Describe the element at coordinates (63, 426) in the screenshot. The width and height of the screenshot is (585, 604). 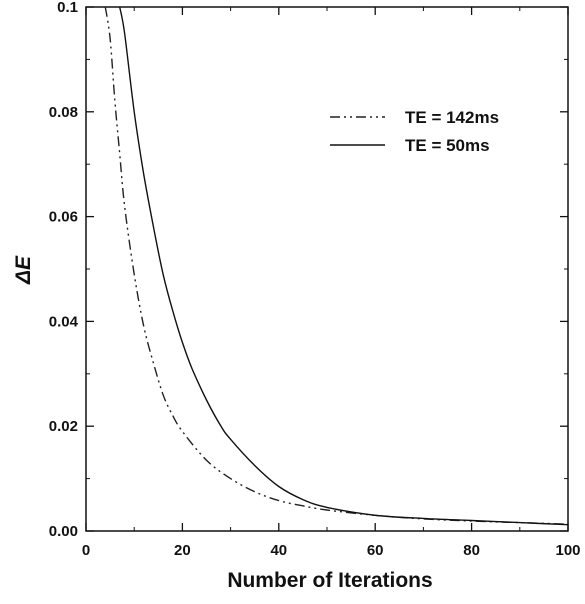
I see `y-tick-label: 0.02` at that location.